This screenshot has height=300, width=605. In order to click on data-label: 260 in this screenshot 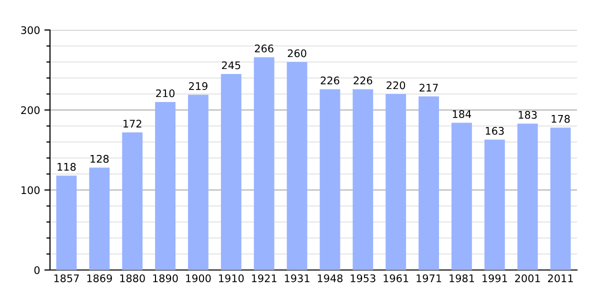, I will do `click(297, 53)`.